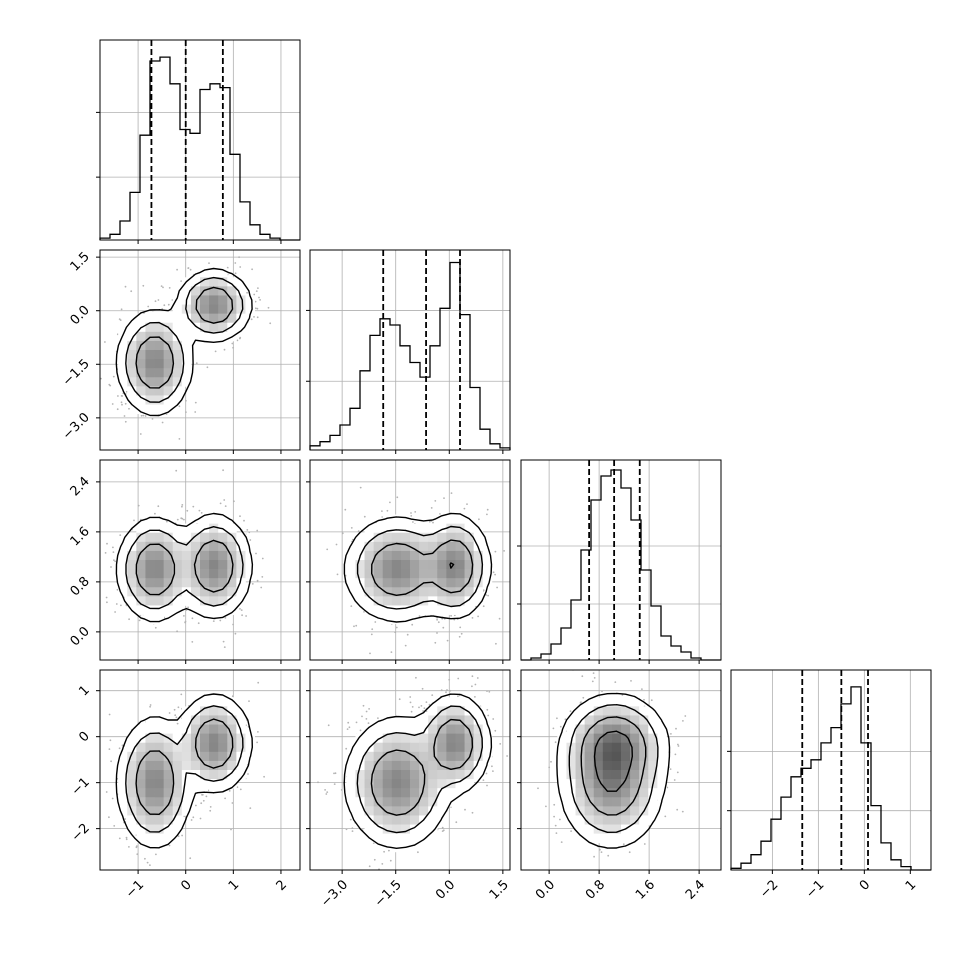 The image size is (970, 970). Describe the element at coordinates (200, 350) in the screenshot. I see `panel-frame` at that location.